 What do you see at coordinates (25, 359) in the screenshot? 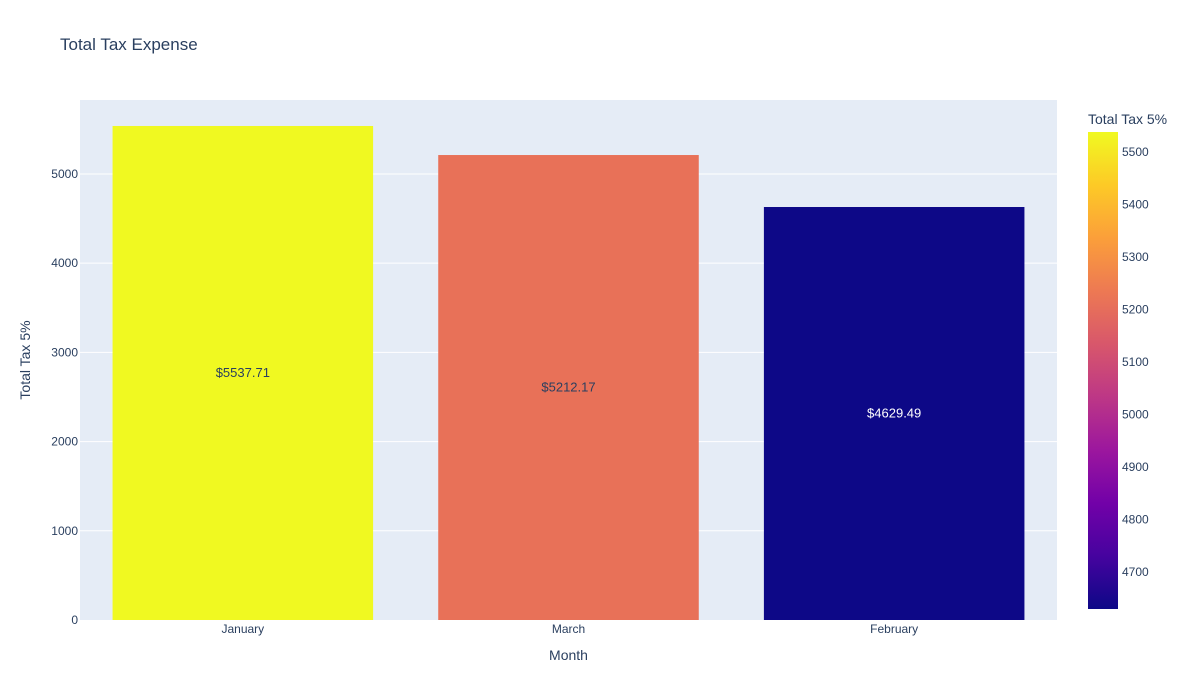
I see `y-axis-title: Total Tax 5%` at bounding box center [25, 359].